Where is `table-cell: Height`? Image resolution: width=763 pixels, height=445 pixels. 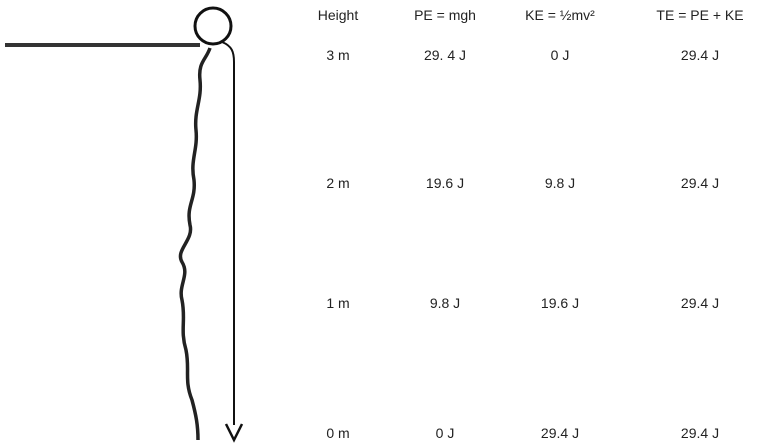
table-cell: Height is located at coordinates (338, 15).